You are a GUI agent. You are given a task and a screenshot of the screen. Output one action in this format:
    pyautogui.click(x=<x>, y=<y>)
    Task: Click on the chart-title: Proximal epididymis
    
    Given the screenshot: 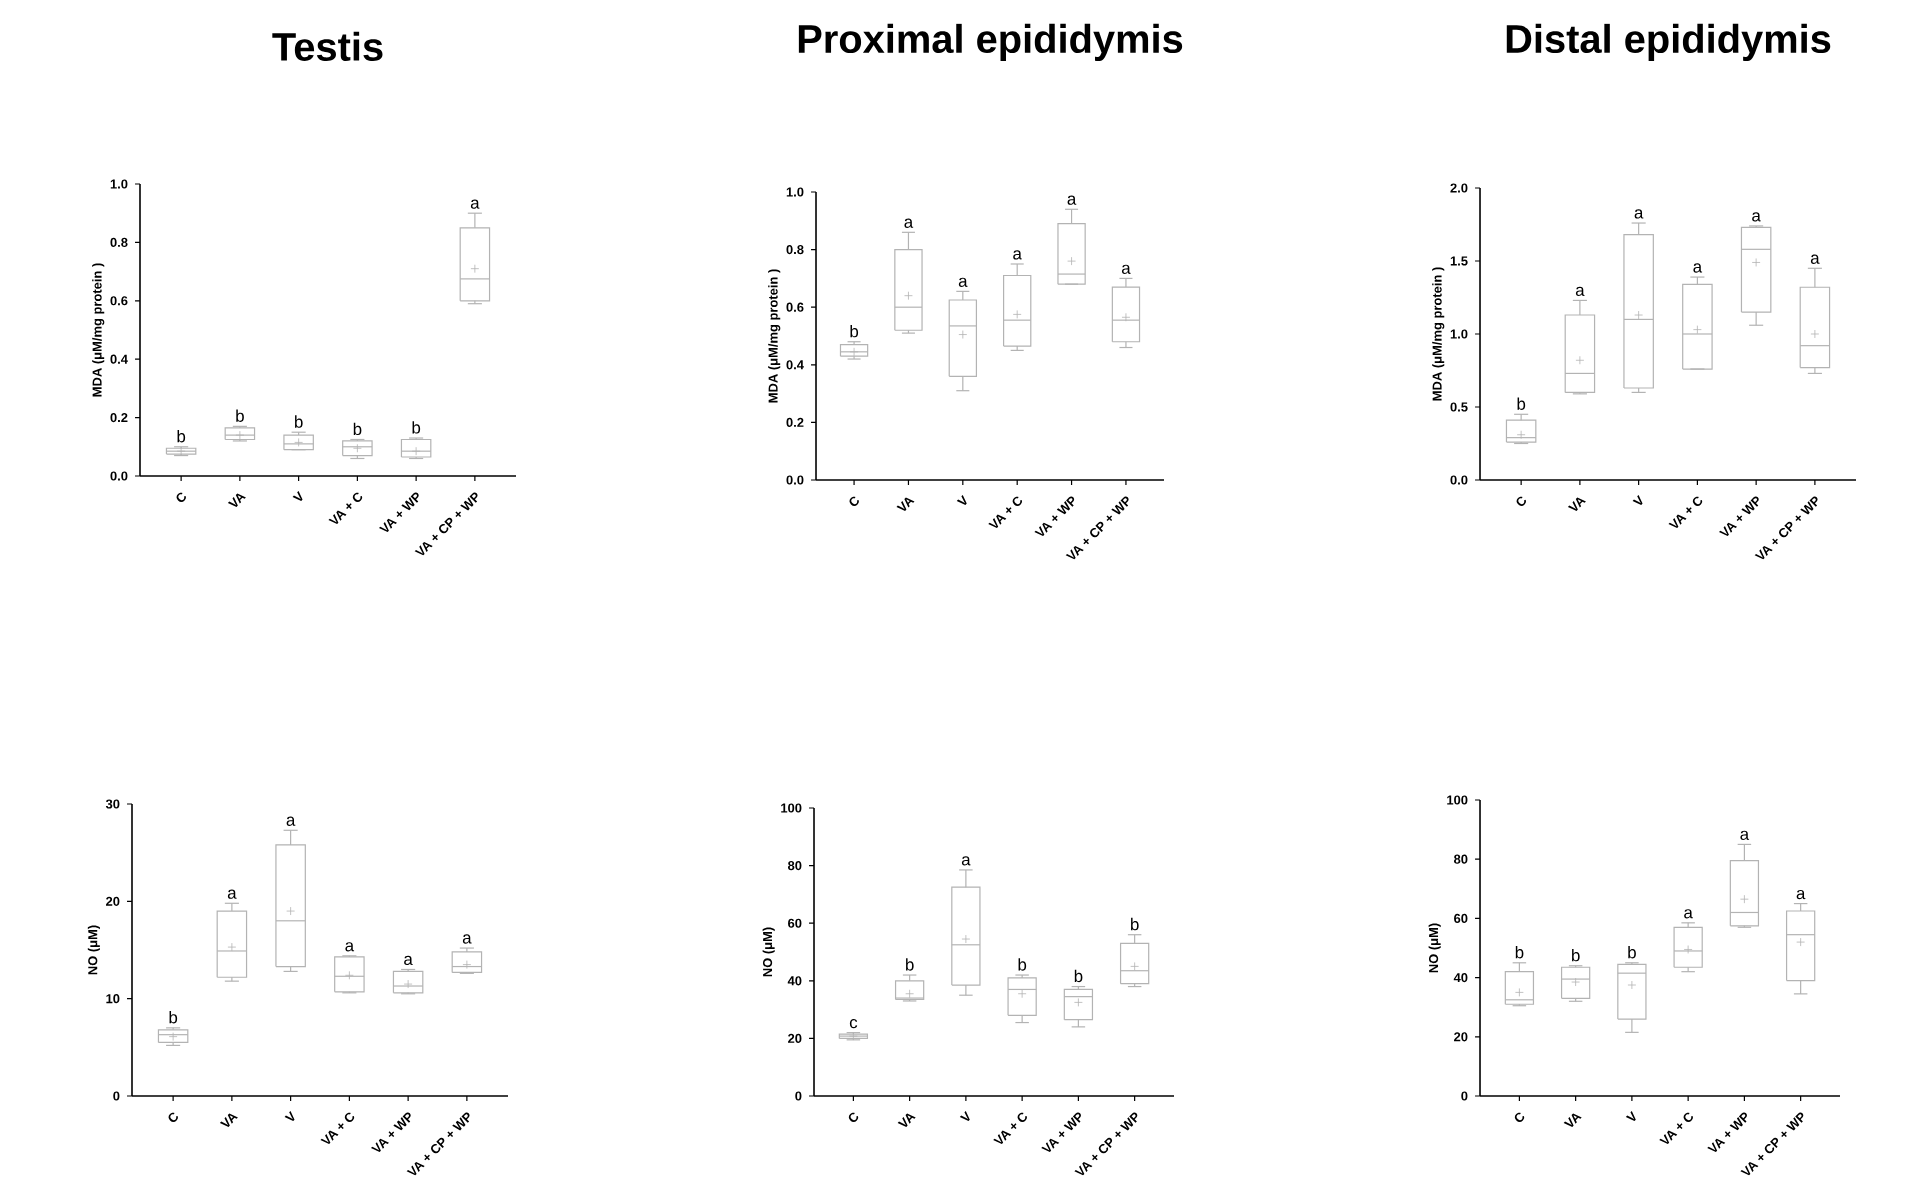 What is the action you would take?
    pyautogui.click(x=990, y=42)
    